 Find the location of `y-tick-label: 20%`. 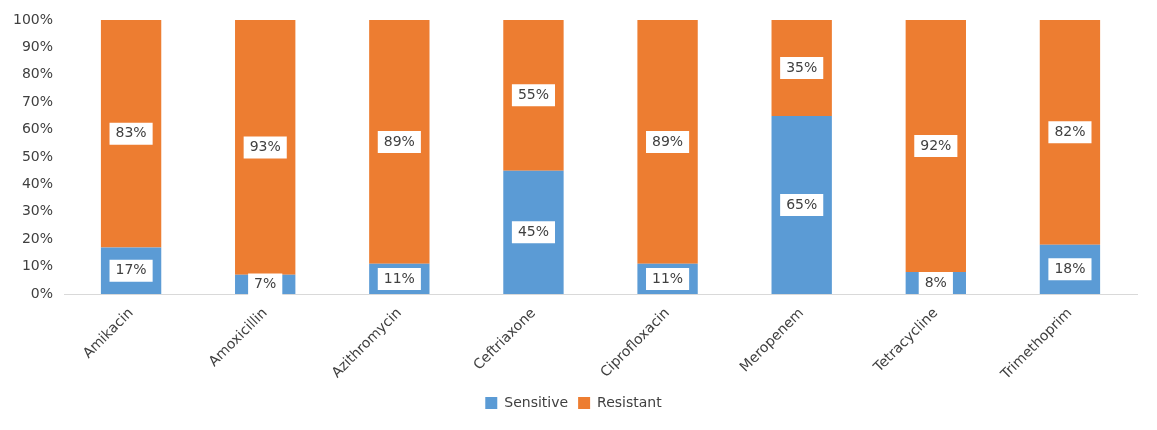

y-tick-label: 20% is located at coordinates (37, 237).